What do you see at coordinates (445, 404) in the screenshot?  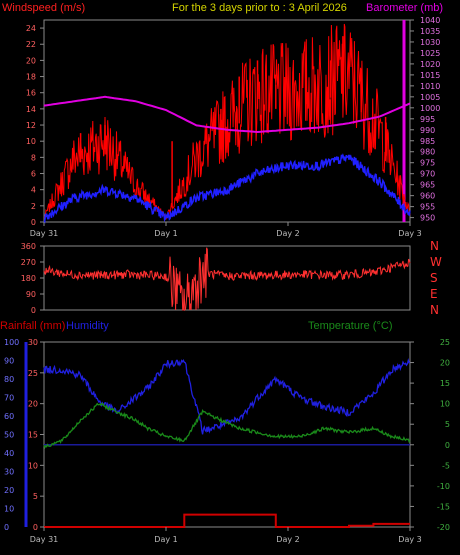 I see `temperature-tick-label: 10` at bounding box center [445, 404].